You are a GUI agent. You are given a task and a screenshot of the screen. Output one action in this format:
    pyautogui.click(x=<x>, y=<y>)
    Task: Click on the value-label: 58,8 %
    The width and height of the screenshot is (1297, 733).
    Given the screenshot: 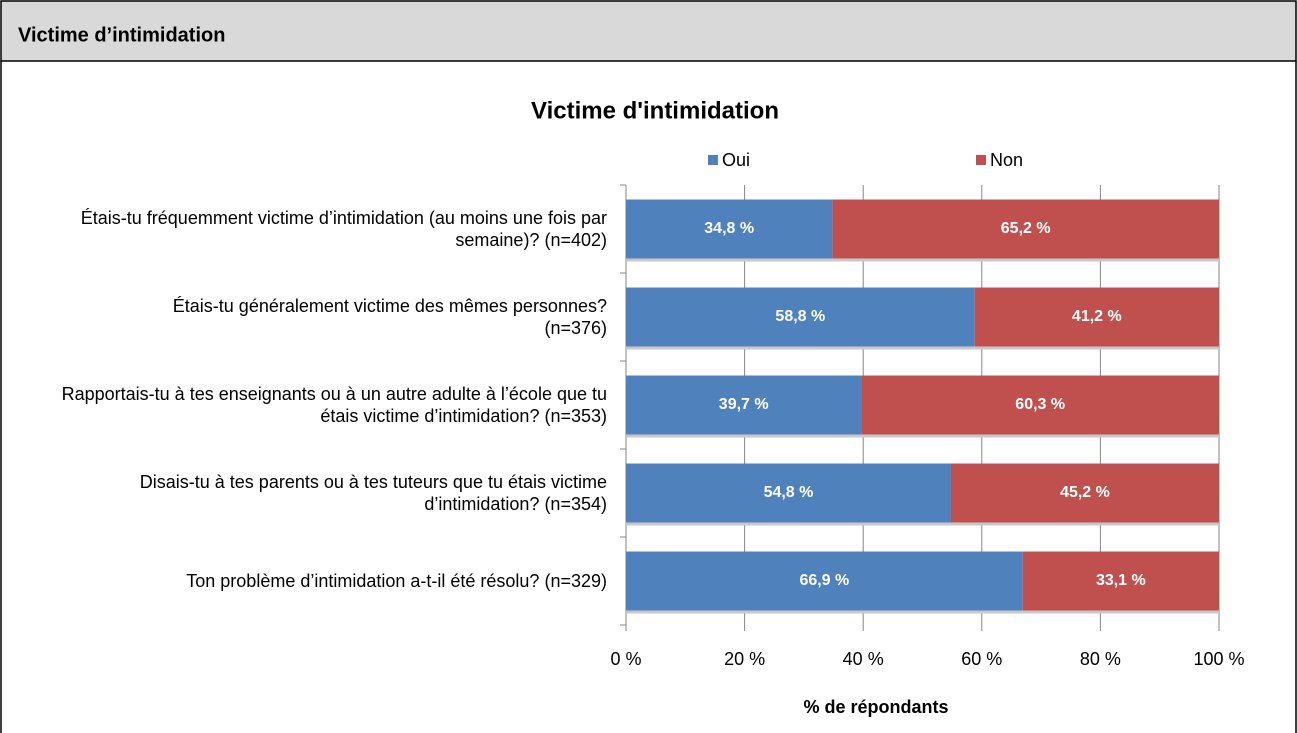 What is the action you would take?
    pyautogui.click(x=800, y=316)
    